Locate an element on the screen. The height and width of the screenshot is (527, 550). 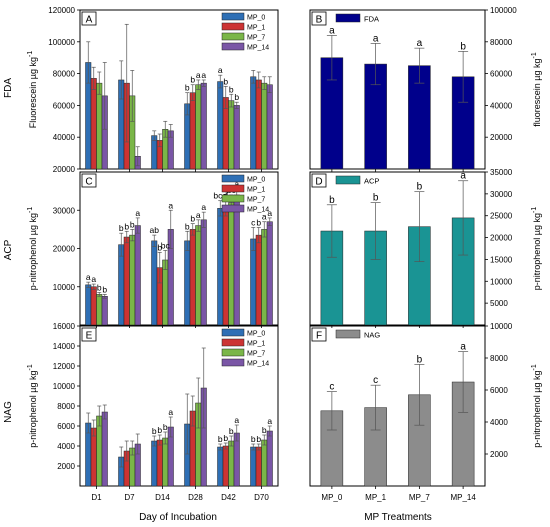
bar-mp_7-d28 is located at coordinates (198, 275).